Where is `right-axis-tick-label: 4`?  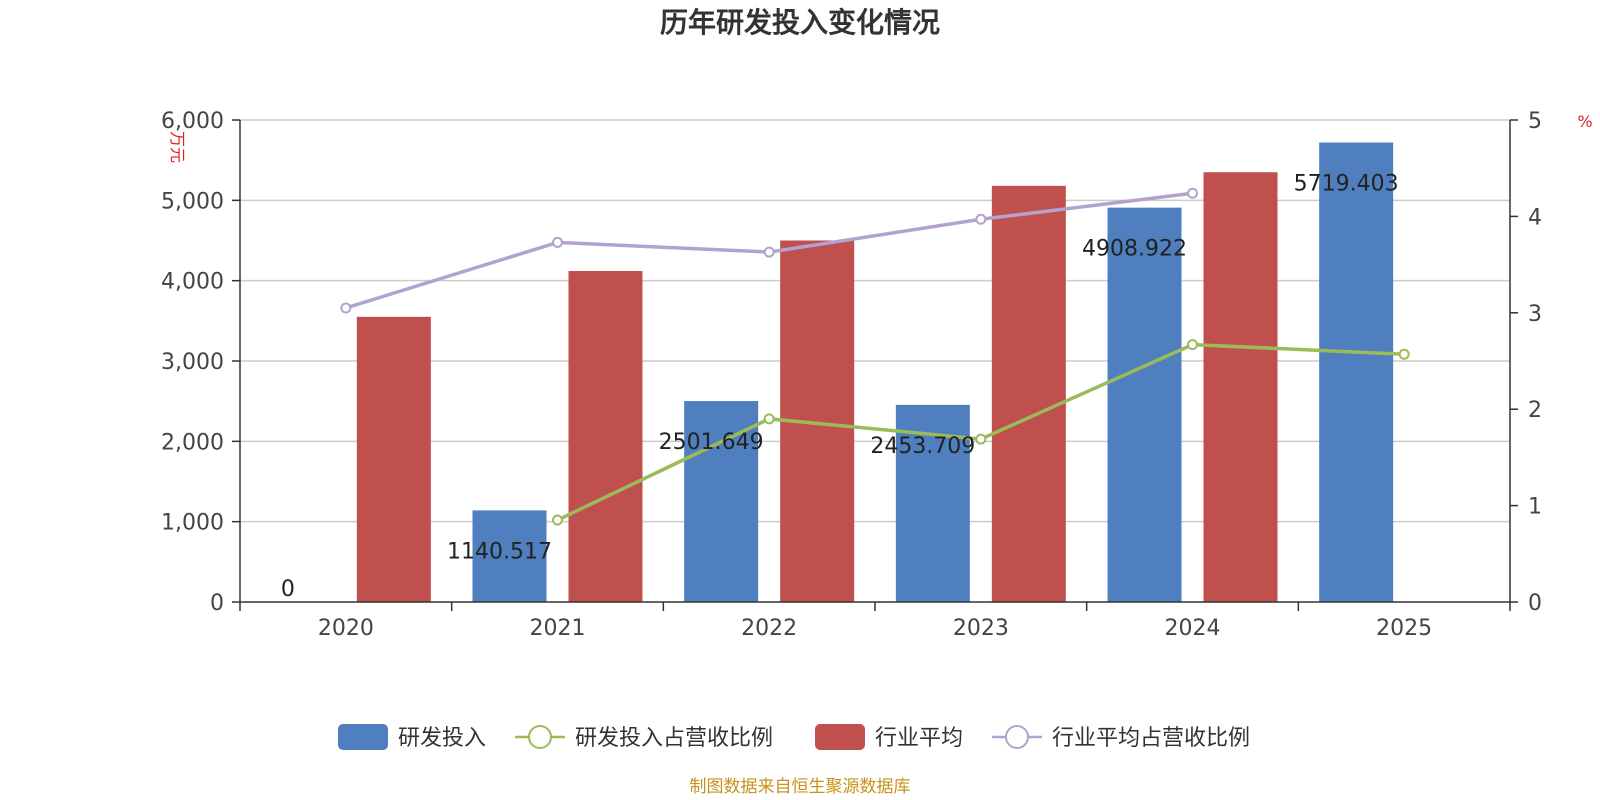 right-axis-tick-label: 4 is located at coordinates (1535, 217).